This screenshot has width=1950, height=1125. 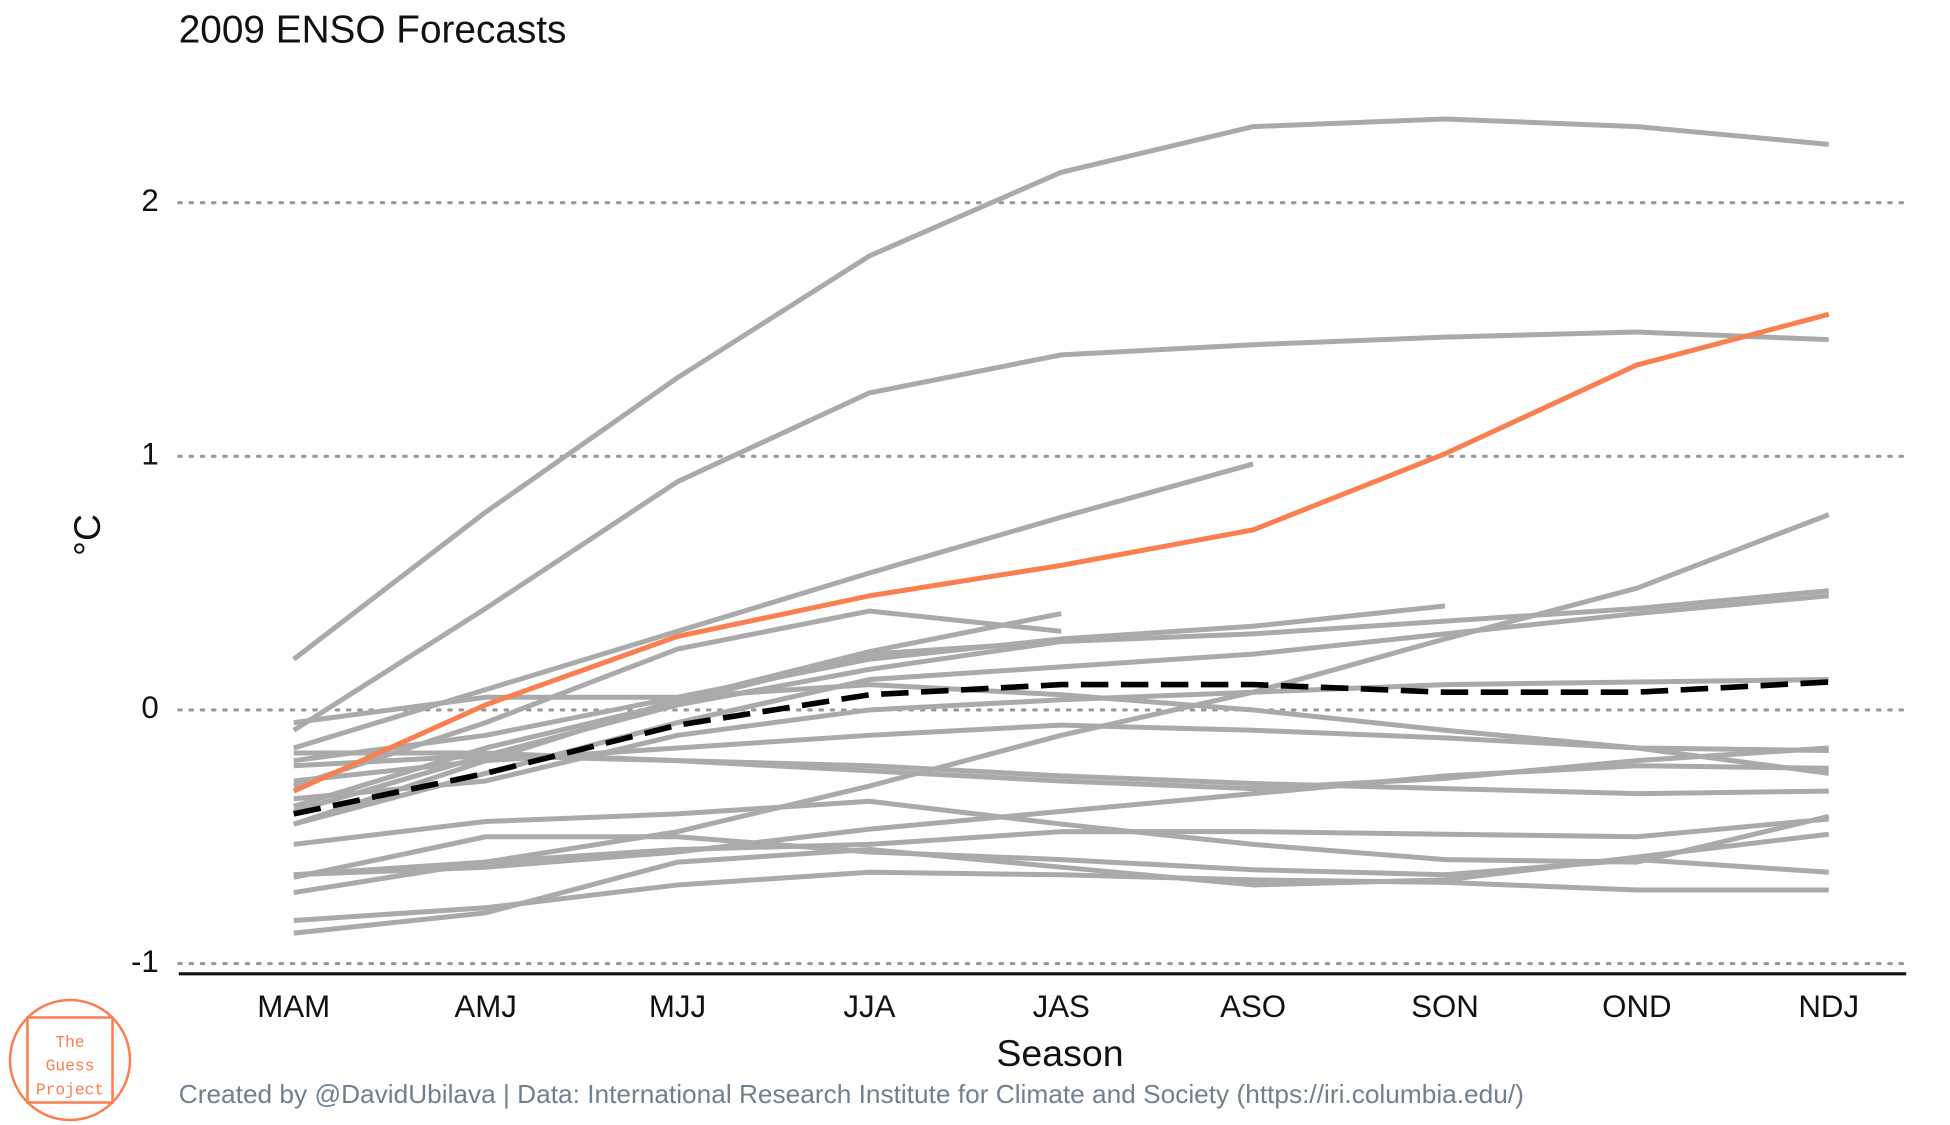 What do you see at coordinates (485, 1006) in the screenshot?
I see `x-tick-label: AMJ` at bounding box center [485, 1006].